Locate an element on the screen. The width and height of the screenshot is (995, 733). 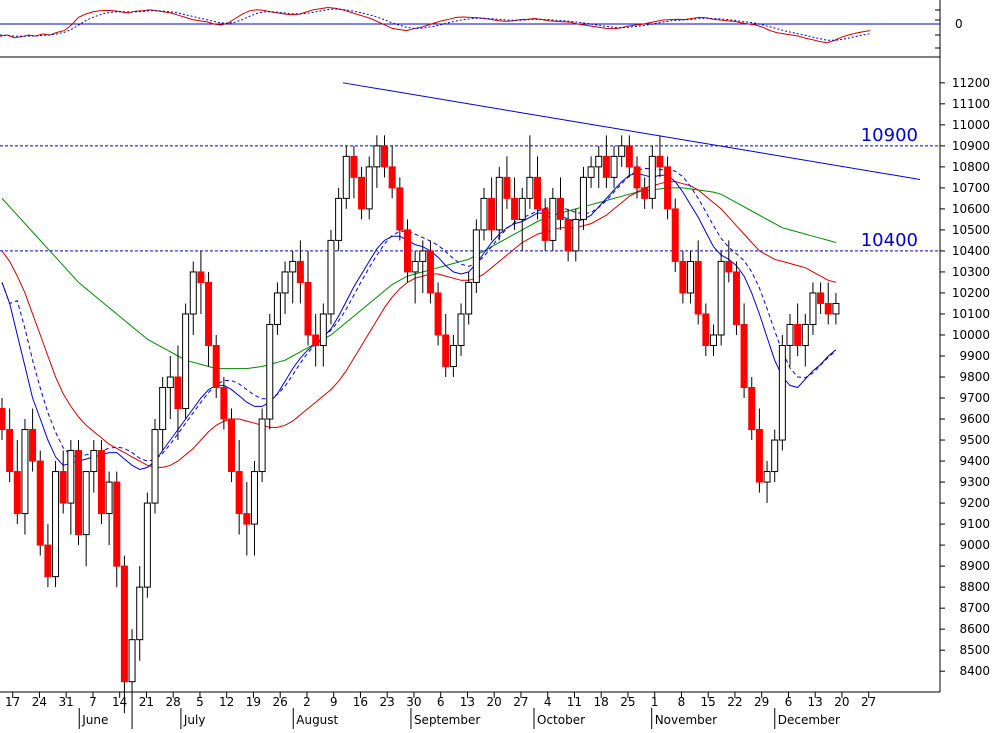
y-tick-label: 10400 is located at coordinates (971, 251).